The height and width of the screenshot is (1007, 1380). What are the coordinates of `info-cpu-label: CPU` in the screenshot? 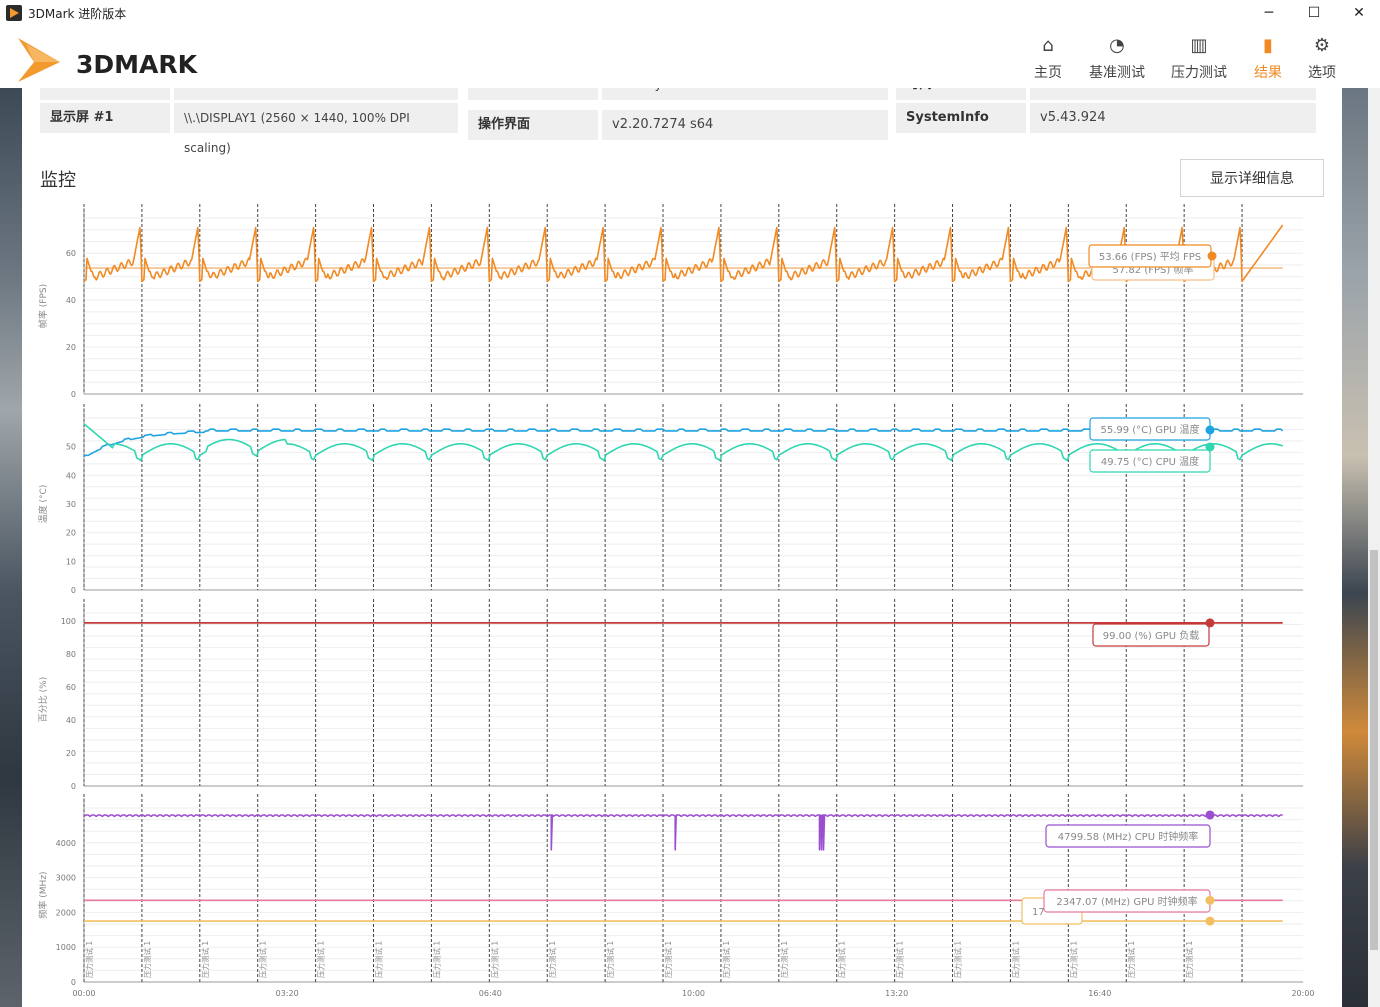 It's located at (533, 94).